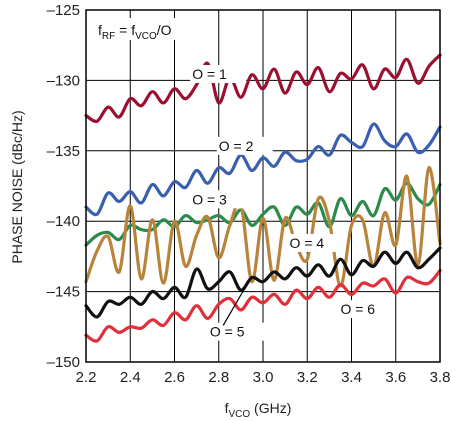 The image size is (469, 421). Describe the element at coordinates (263, 214) in the screenshot. I see `series-line-o3` at that location.